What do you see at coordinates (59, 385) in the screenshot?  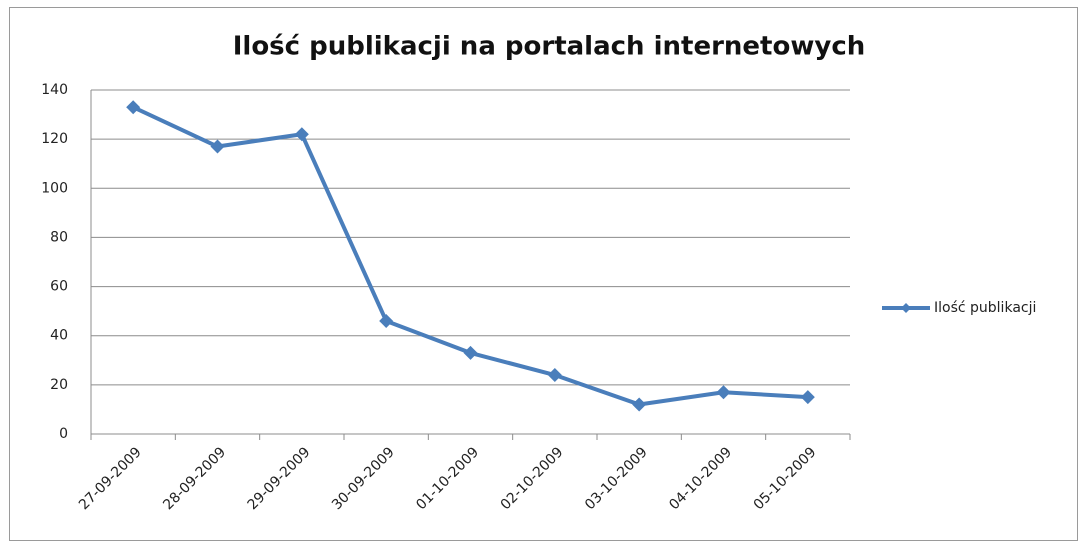 I see `y-tick-label: 20` at bounding box center [59, 385].